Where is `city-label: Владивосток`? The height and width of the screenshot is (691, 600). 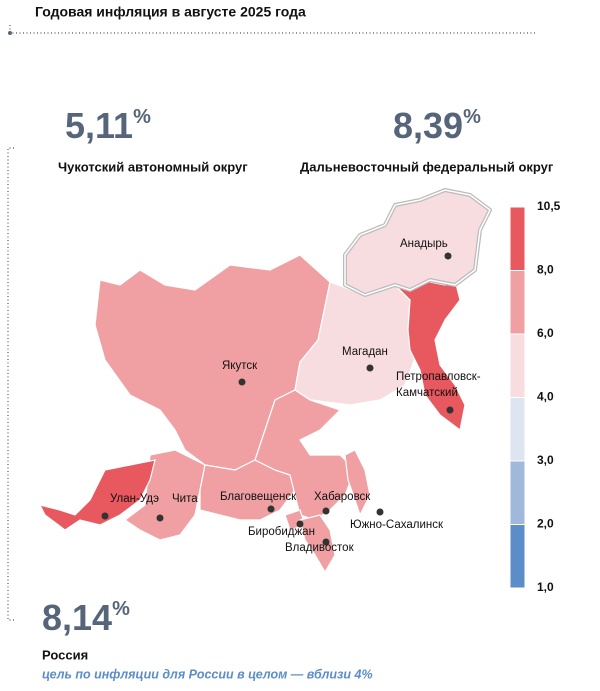 city-label: Владивосток is located at coordinates (320, 548).